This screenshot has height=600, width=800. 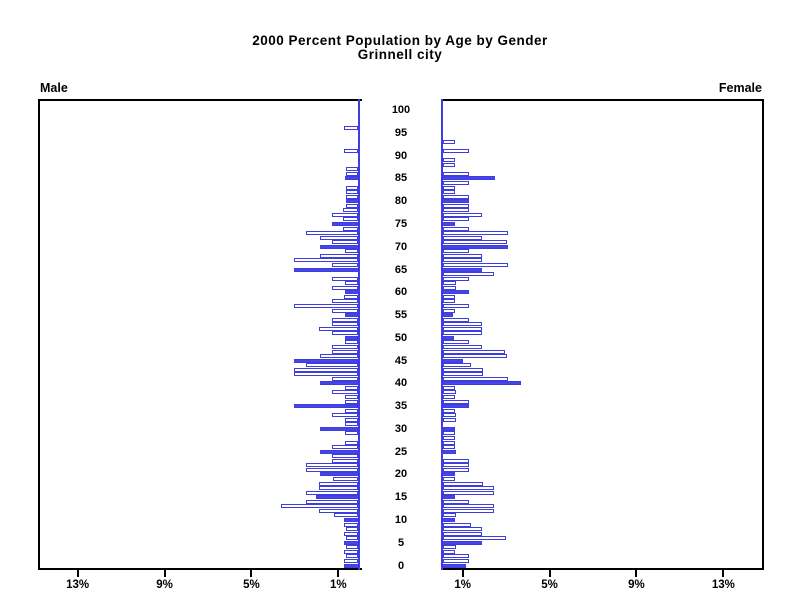 I want to click on age-tick-label-75: 75, so click(x=401, y=224).